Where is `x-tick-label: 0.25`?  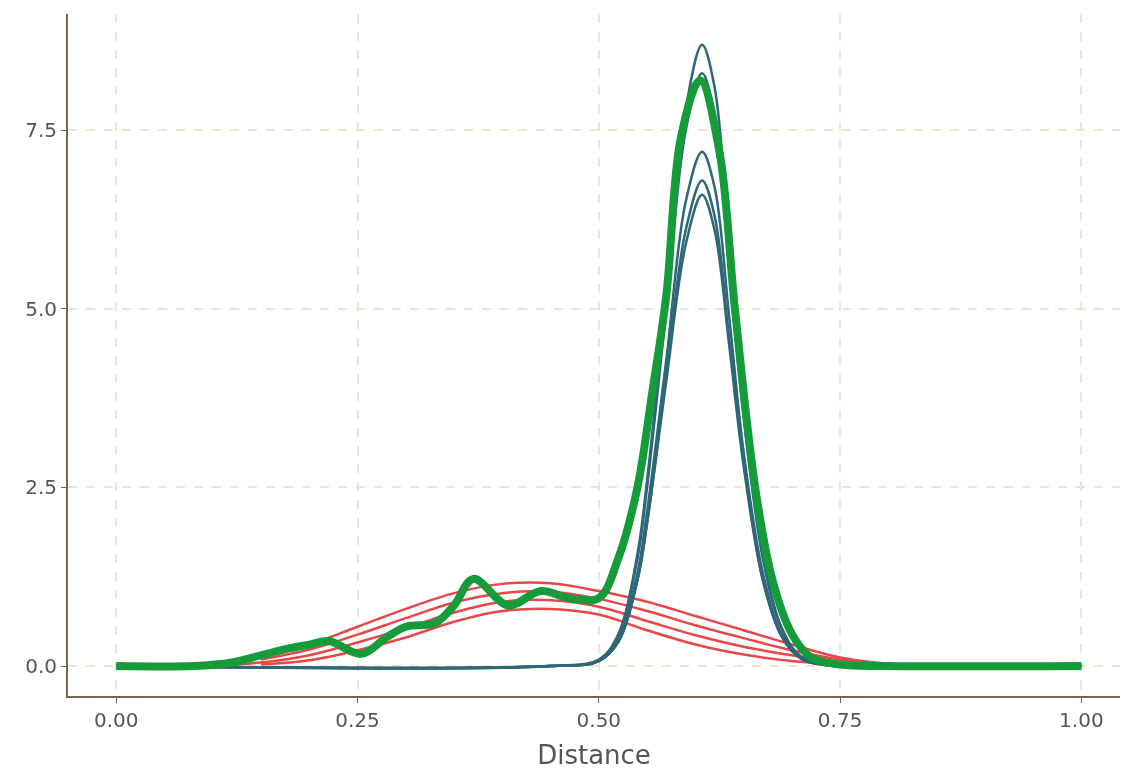 x-tick-label: 0.25 is located at coordinates (357, 720).